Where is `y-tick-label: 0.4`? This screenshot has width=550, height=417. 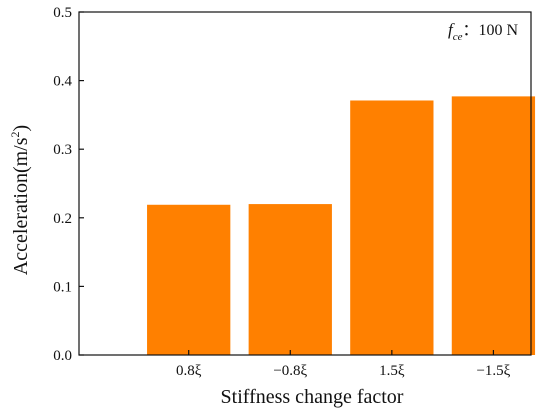
y-tick-label: 0.4 is located at coordinates (62, 82).